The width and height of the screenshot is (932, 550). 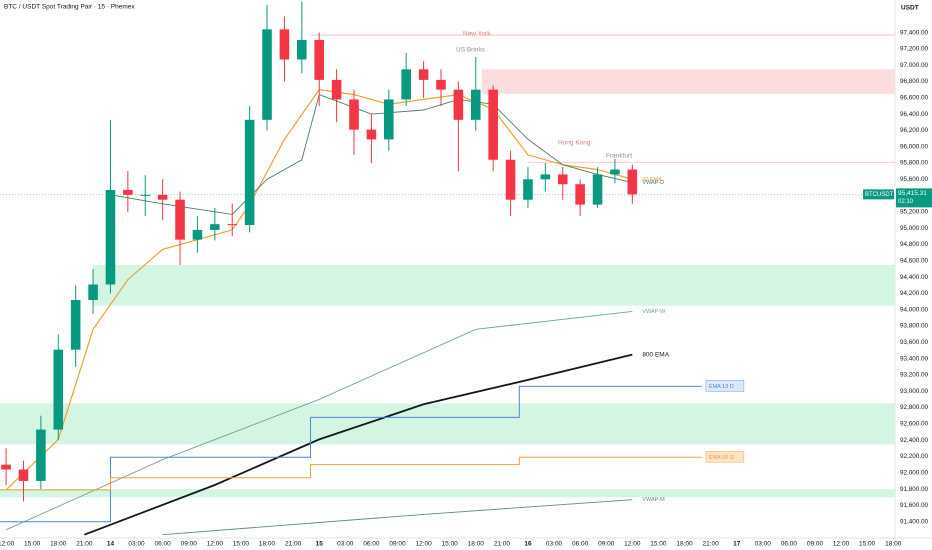 I want to click on line-label: 800 EMA, so click(x=655, y=354).